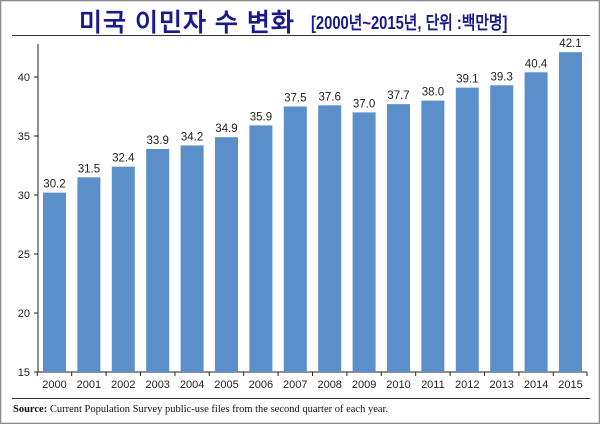  Describe the element at coordinates (89, 169) in the screenshot. I see `data-label: 31.5` at that location.